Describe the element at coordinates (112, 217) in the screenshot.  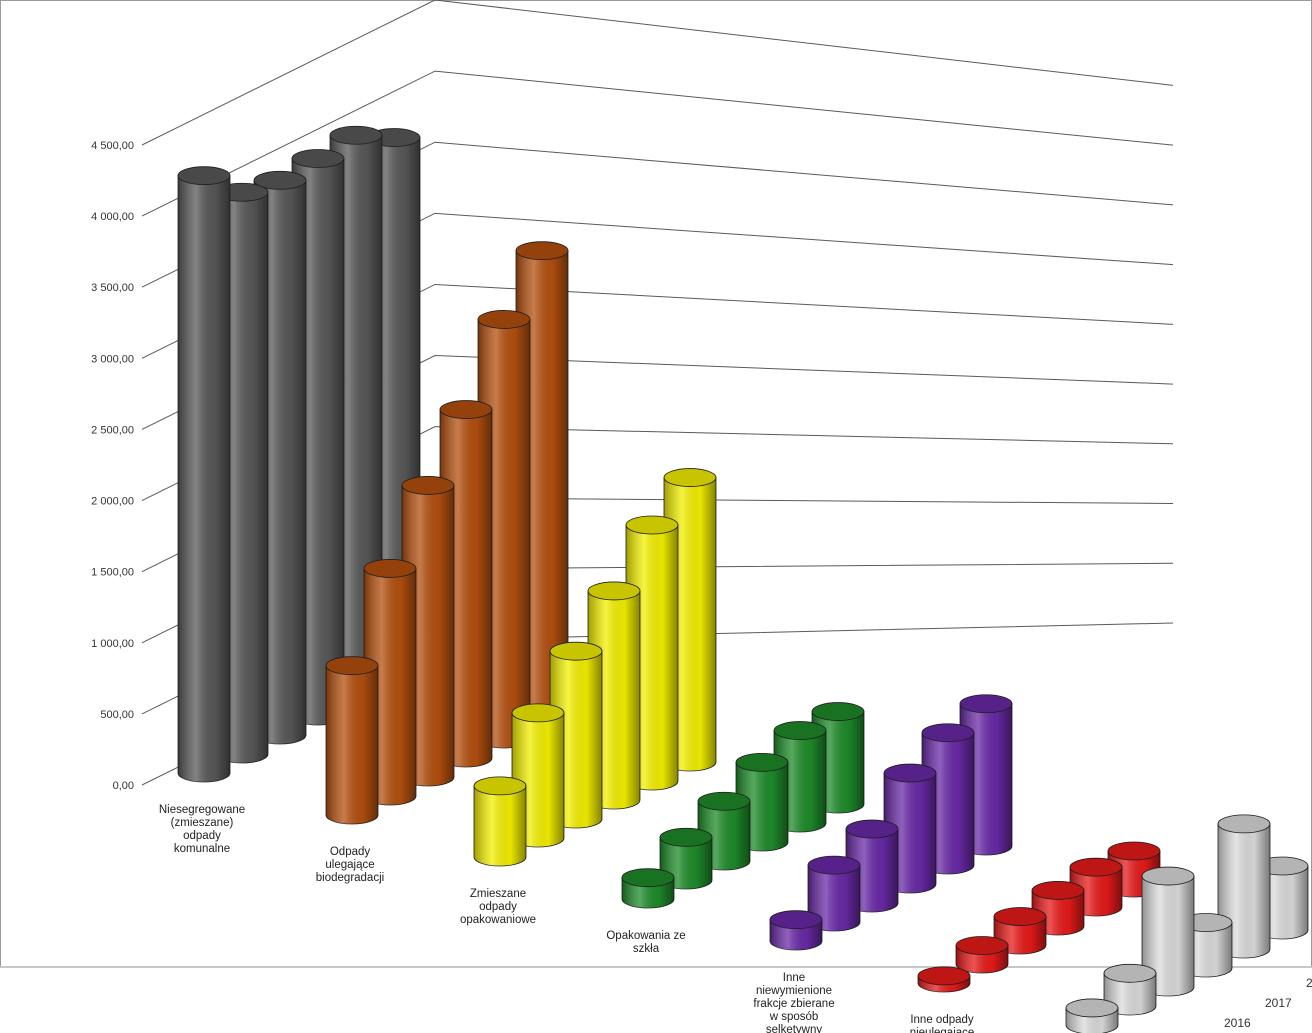
I see `y-tick-label: 4 000,00` at that location.